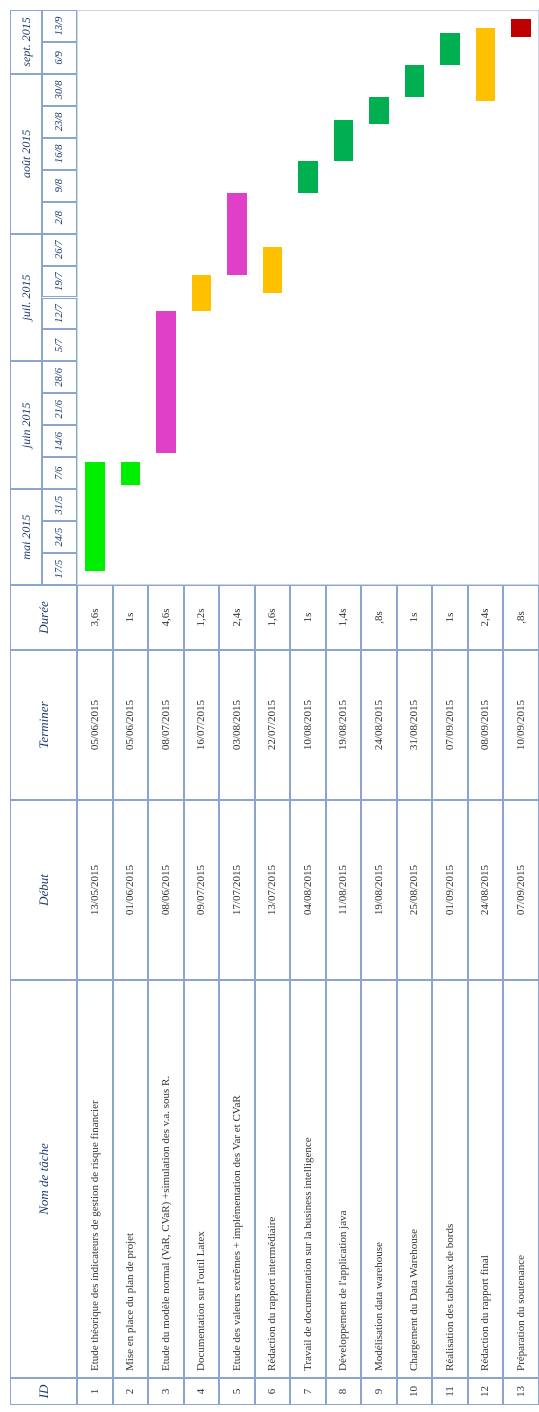  Describe the element at coordinates (272, 1391) in the screenshot. I see `task-id: 6` at that location.